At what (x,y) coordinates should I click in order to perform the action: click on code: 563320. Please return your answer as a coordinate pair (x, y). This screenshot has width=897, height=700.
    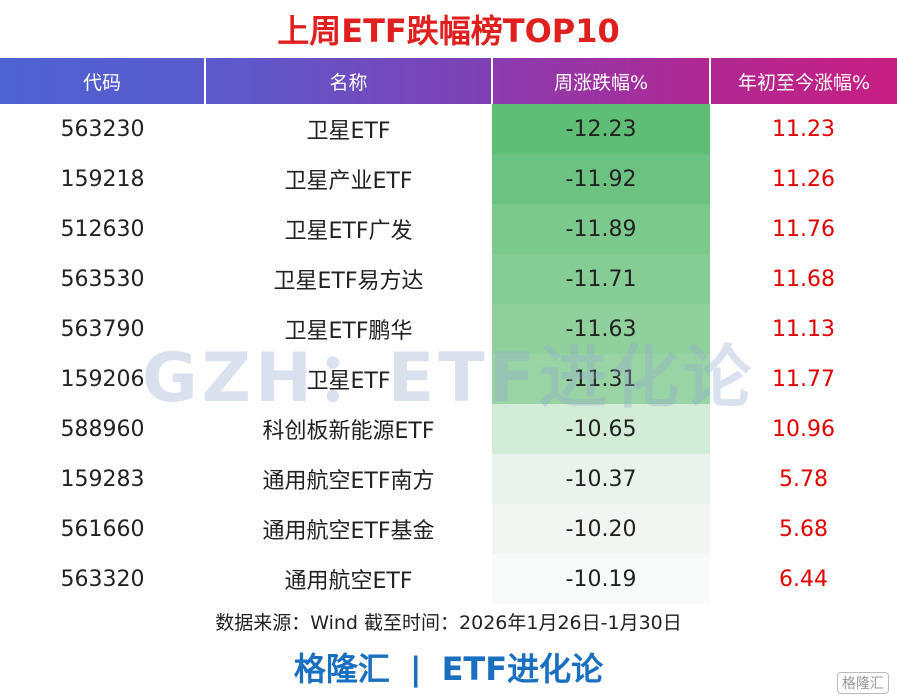
    Looking at the image, I should click on (102, 579).